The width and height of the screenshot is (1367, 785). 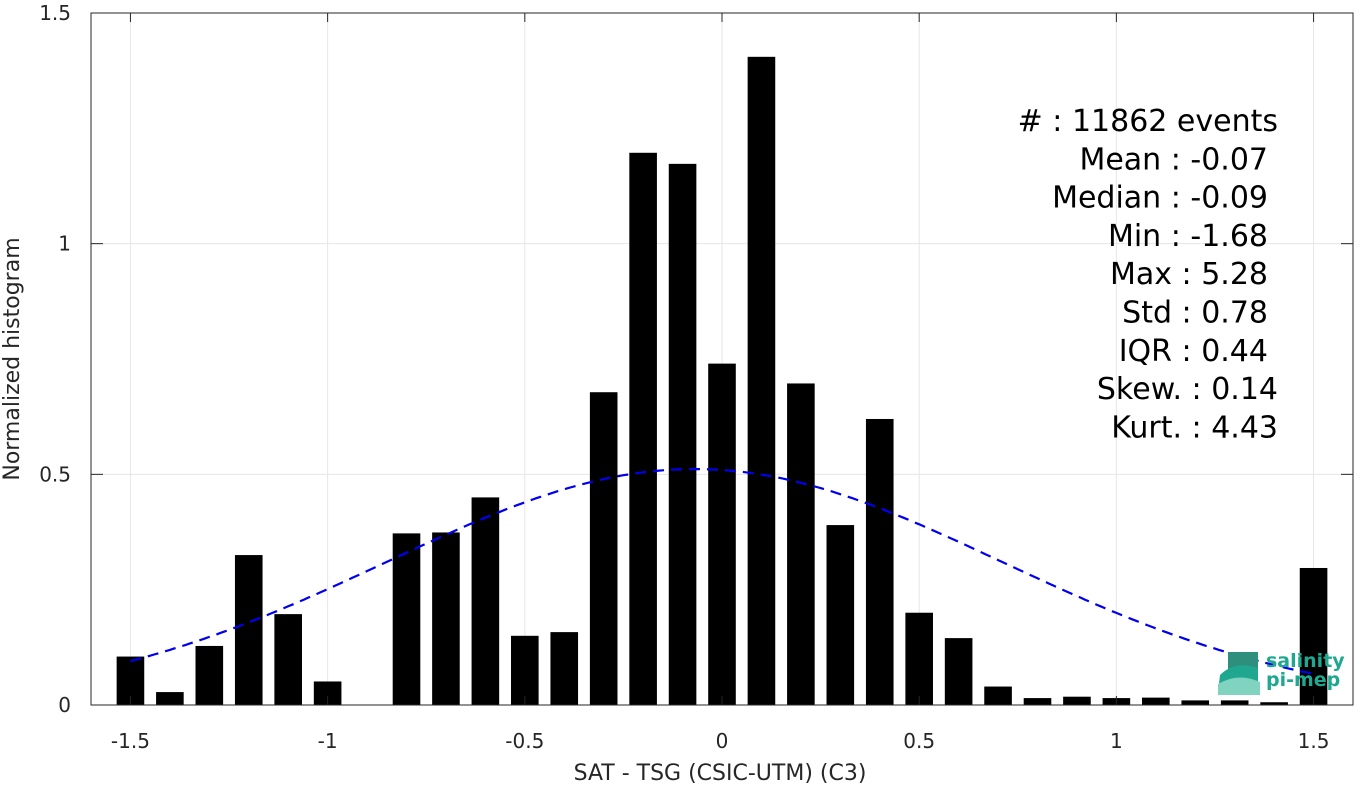 I want to click on logo-text-salinity: salinity, so click(x=1305, y=661).